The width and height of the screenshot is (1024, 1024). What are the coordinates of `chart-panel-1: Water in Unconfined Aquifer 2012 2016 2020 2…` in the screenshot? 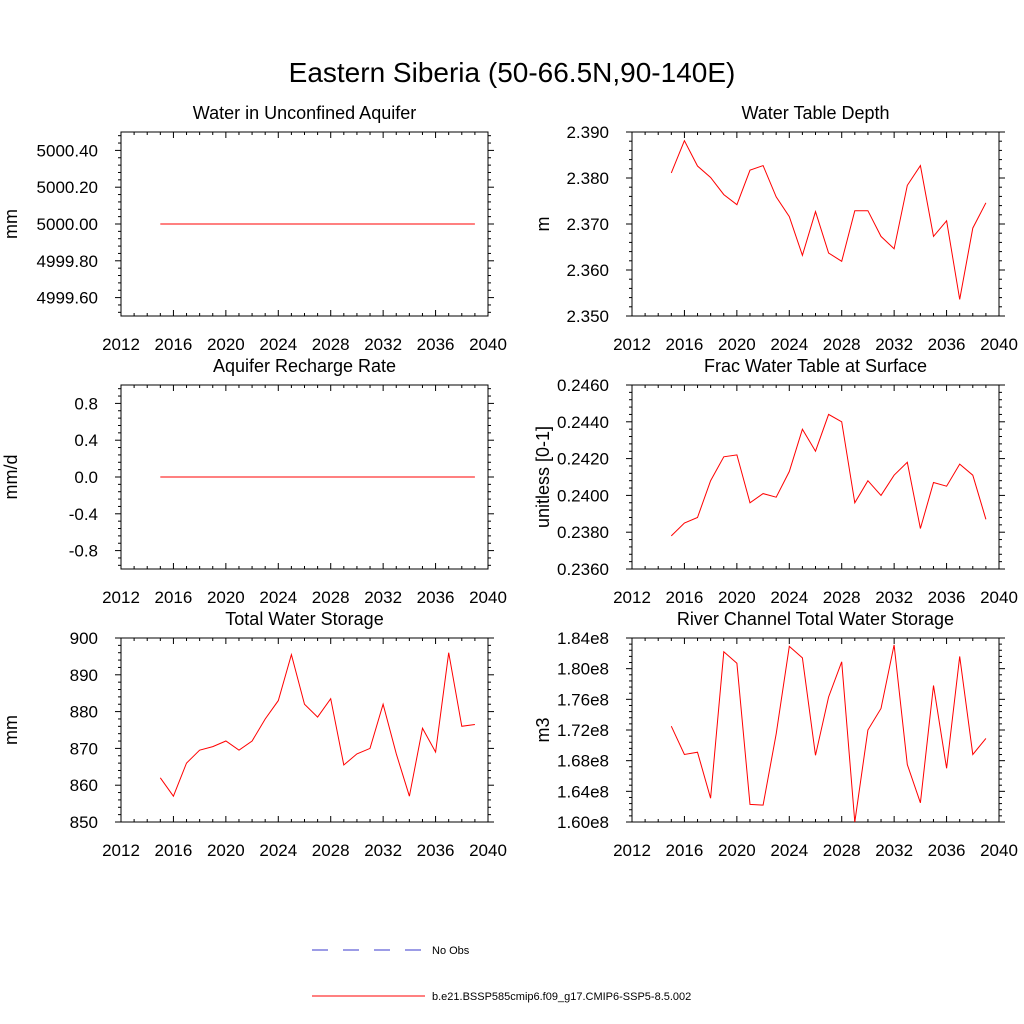 It's located at (254, 228).